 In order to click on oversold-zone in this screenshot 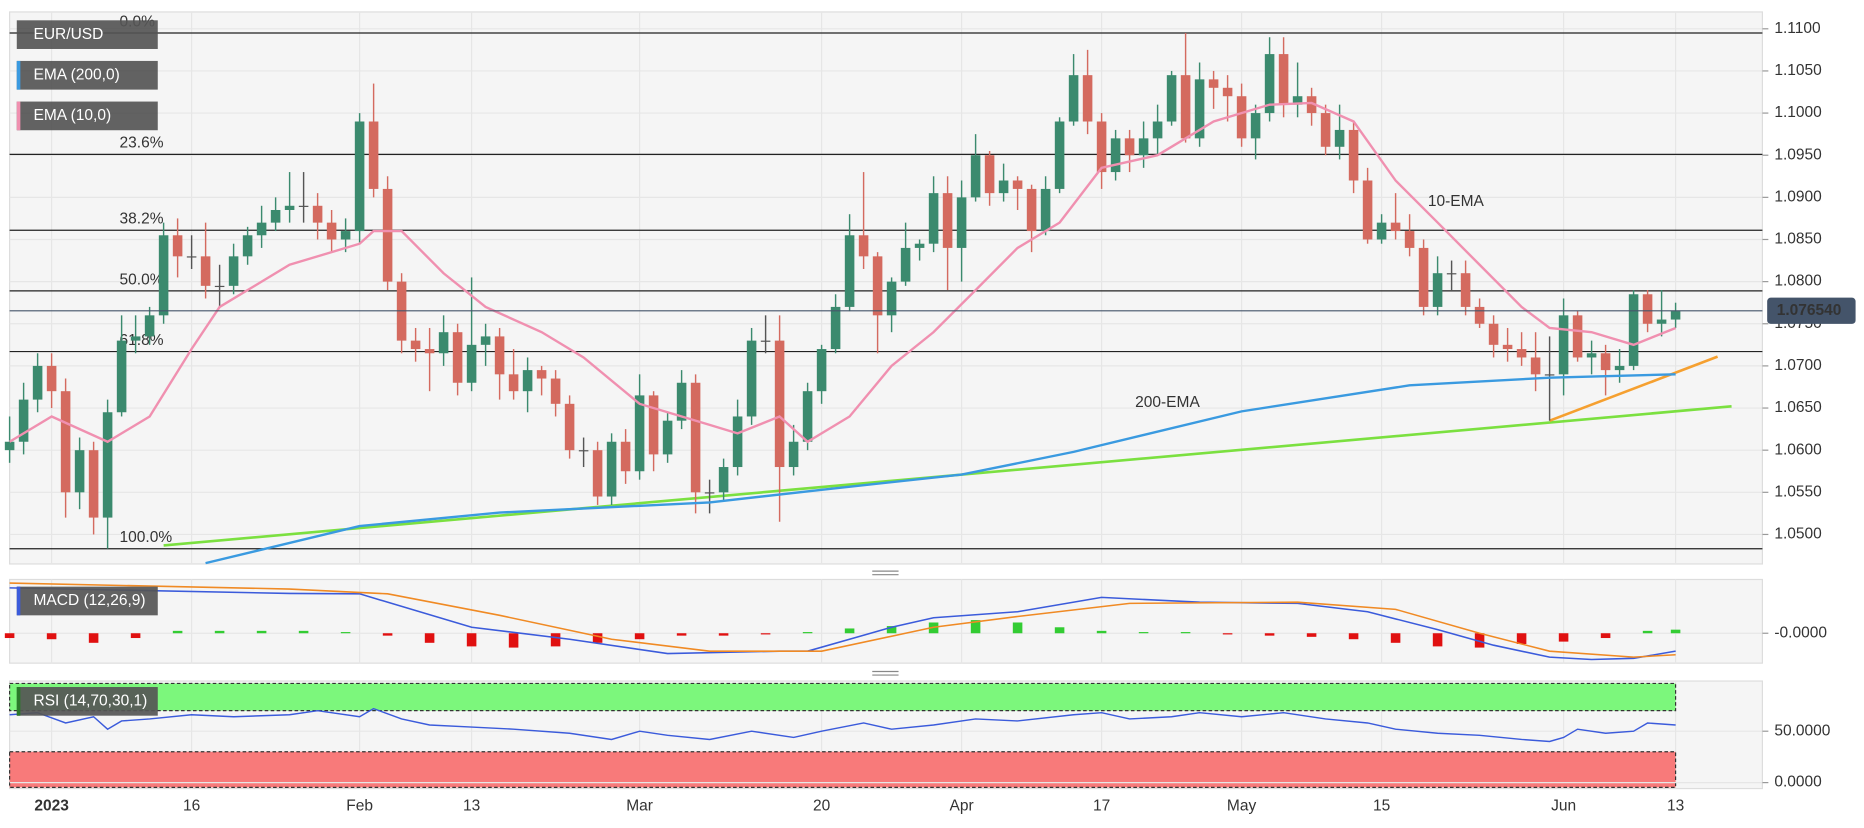, I will do `click(843, 769)`.